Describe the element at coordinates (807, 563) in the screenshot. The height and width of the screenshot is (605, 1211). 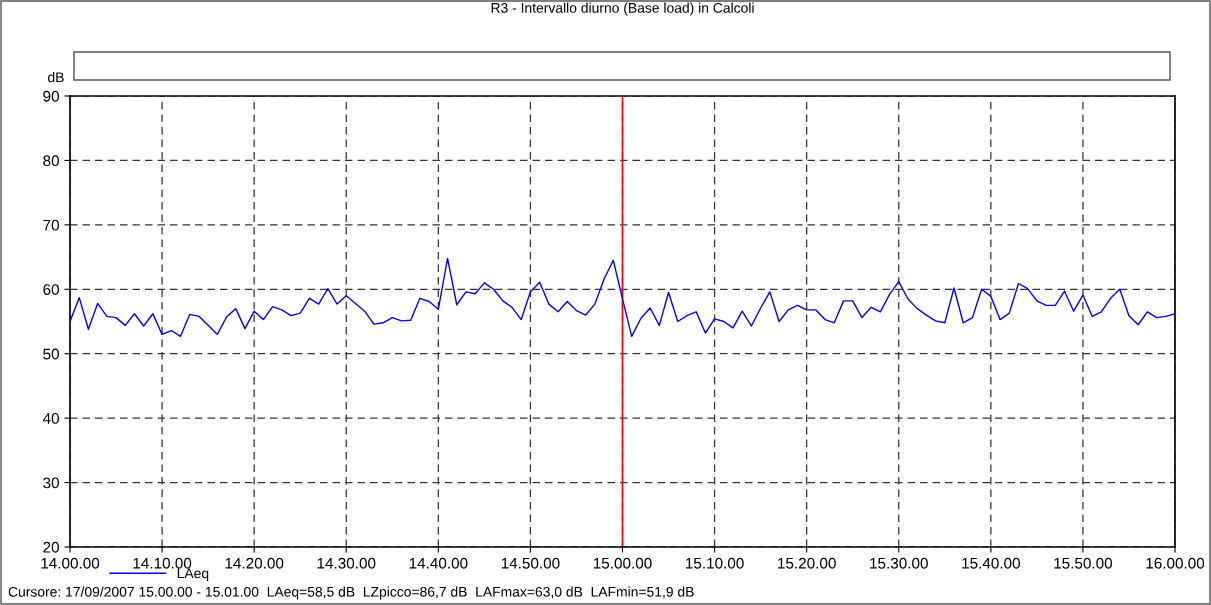
I see `x-tick-label: 15.20.00` at that location.